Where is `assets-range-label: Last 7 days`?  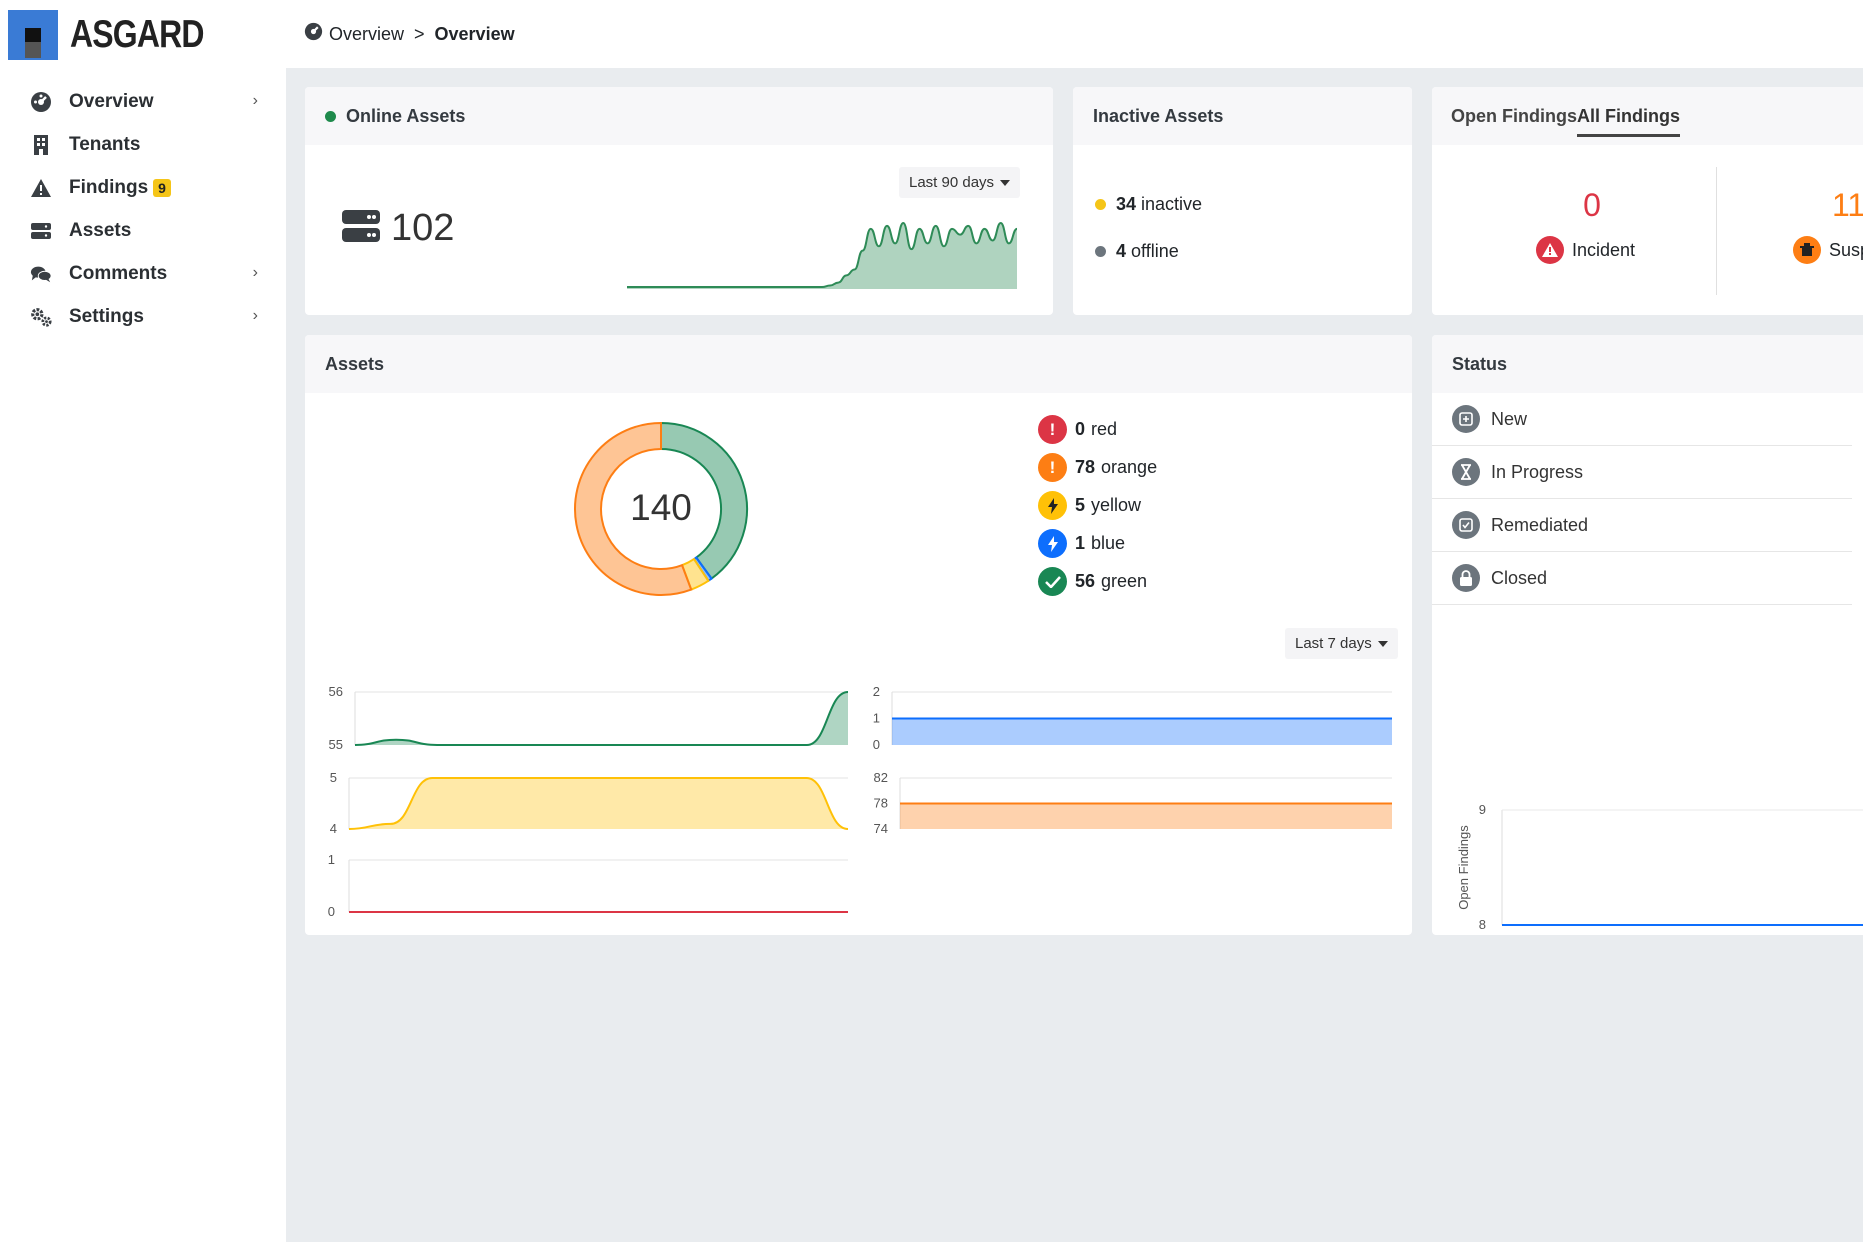 assets-range-label: Last 7 days is located at coordinates (1333, 643).